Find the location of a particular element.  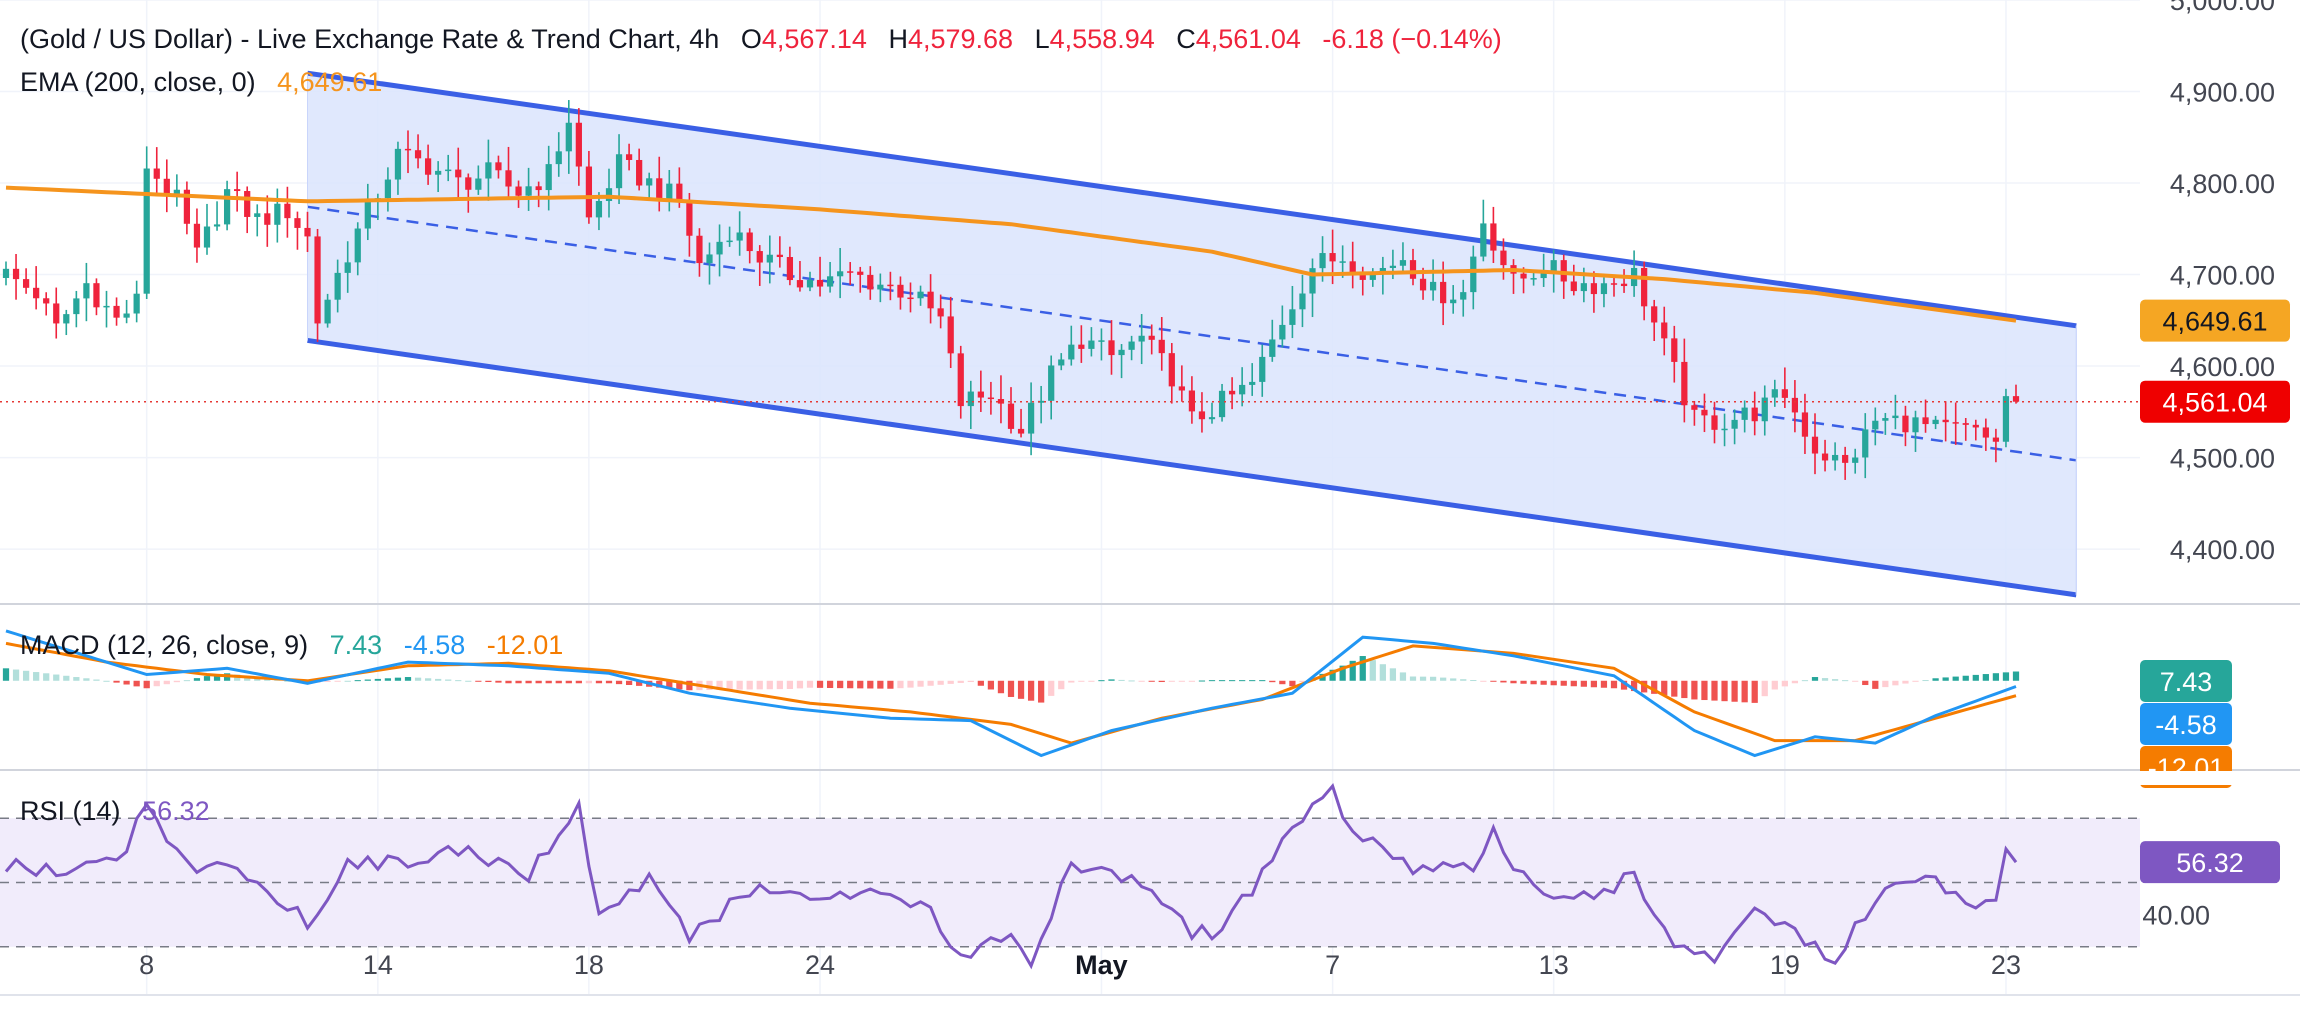

ema-legend-value: 4,649.61 is located at coordinates (329, 82).